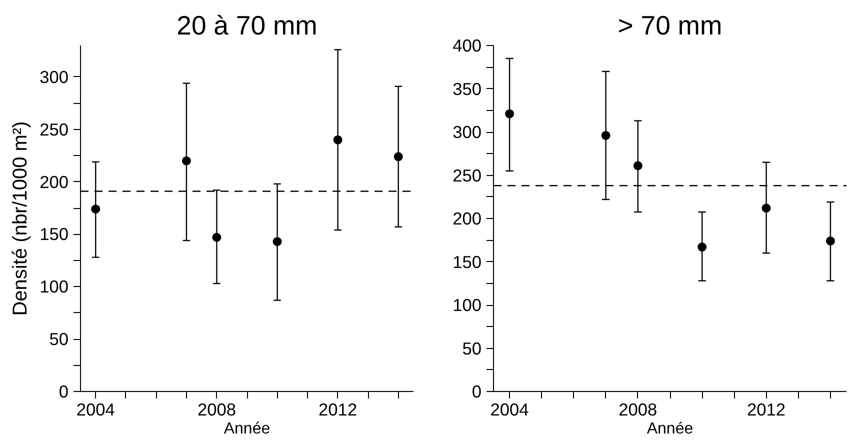 Image resolution: width=867 pixels, height=443 pixels. What do you see at coordinates (670, 25) in the screenshot?
I see `chart-title: > 70 mm` at bounding box center [670, 25].